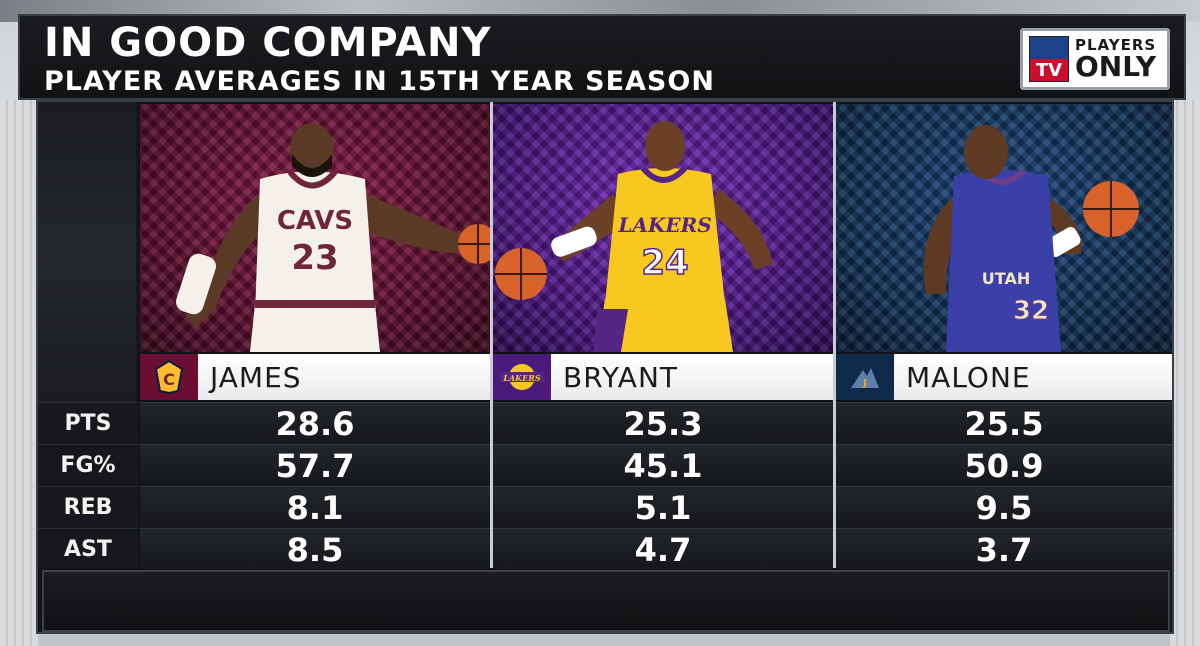 Image resolution: width=1200 pixels, height=646 pixels. What do you see at coordinates (1004, 423) in the screenshot?
I see `stat-value-malone-pts: 25.5` at bounding box center [1004, 423].